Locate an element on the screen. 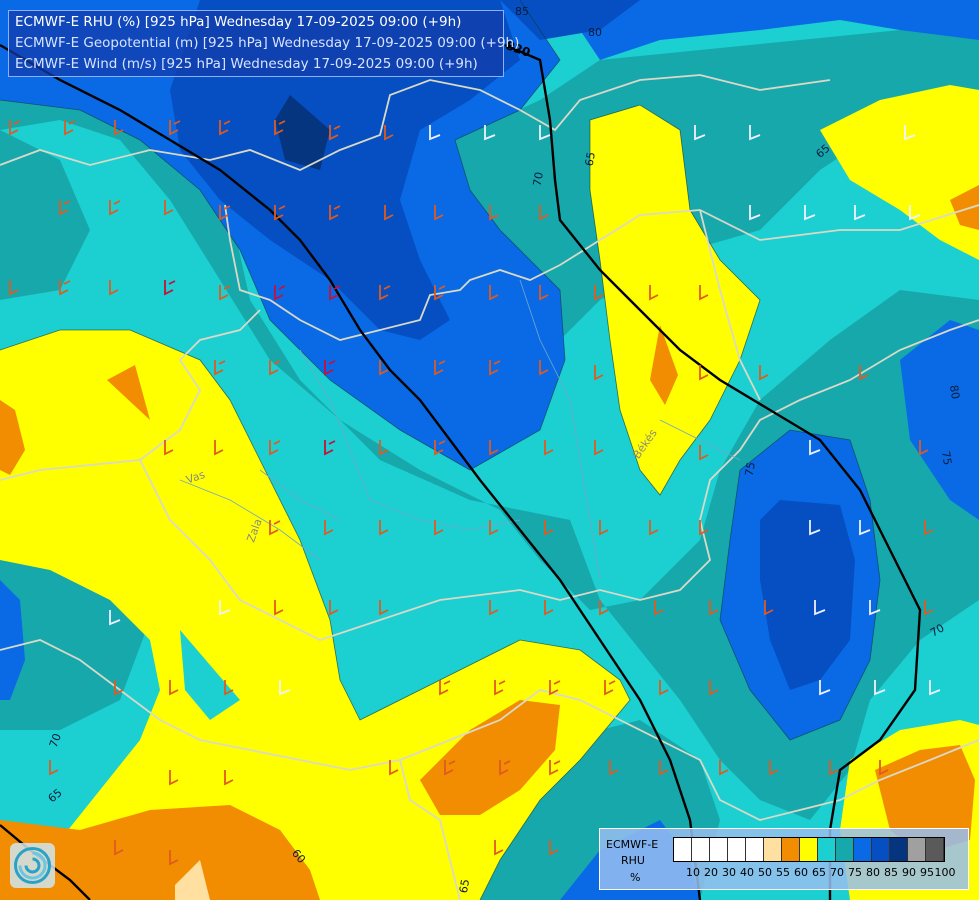 The height and width of the screenshot is (900, 979). legend-tick-label: 80 is located at coordinates (873, 872).